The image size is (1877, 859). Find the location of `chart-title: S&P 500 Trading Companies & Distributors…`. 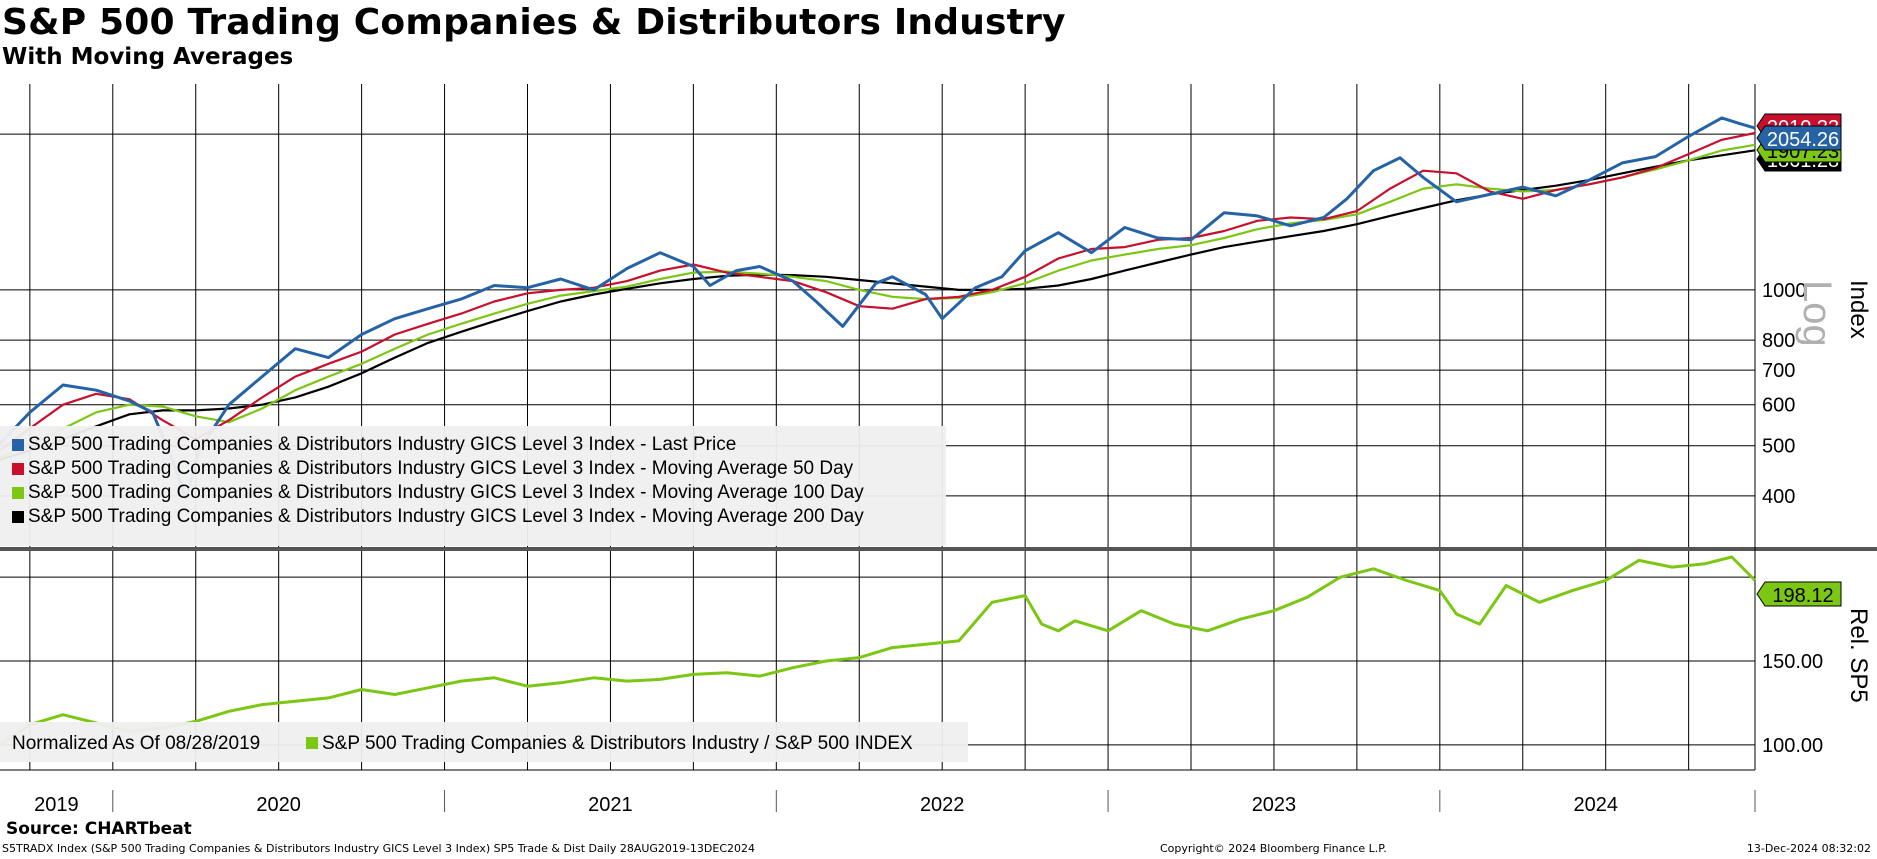

chart-title: S&P 500 Trading Companies & Distributors… is located at coordinates (534, 22).